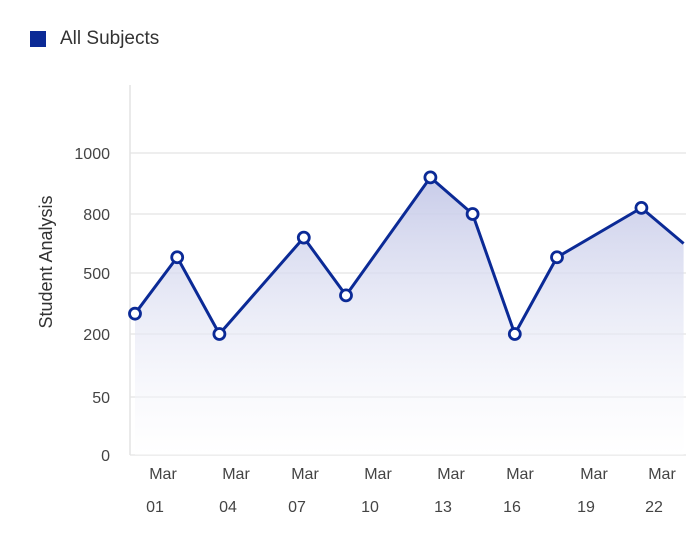  I want to click on x-tick-label-day: 13, so click(443, 507).